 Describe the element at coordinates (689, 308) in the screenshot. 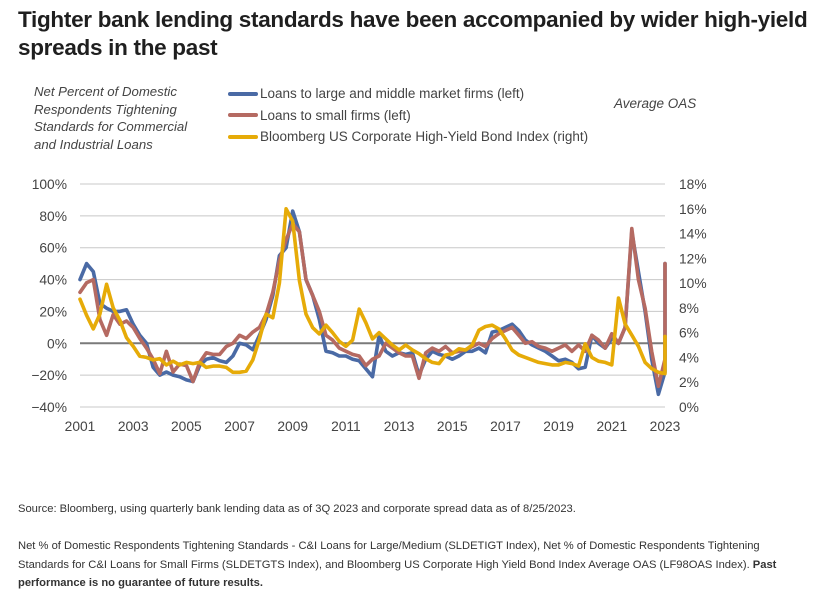

I see `y2-tick-label: 8%` at that location.